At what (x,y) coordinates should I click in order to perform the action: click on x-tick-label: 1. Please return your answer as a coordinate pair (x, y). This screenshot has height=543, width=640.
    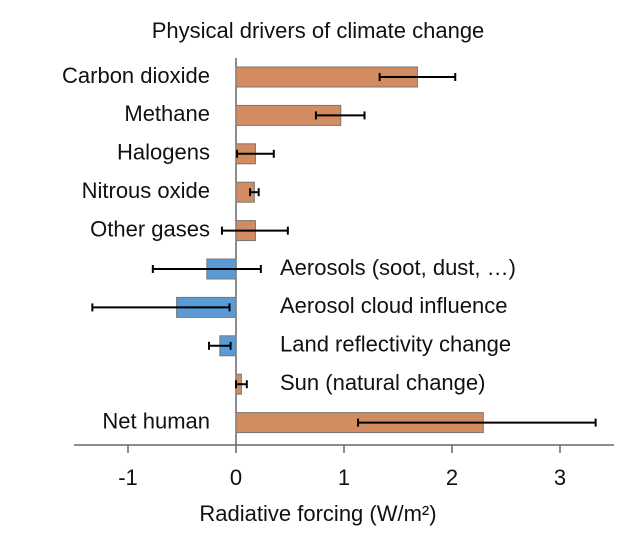
    Looking at the image, I should click on (344, 477).